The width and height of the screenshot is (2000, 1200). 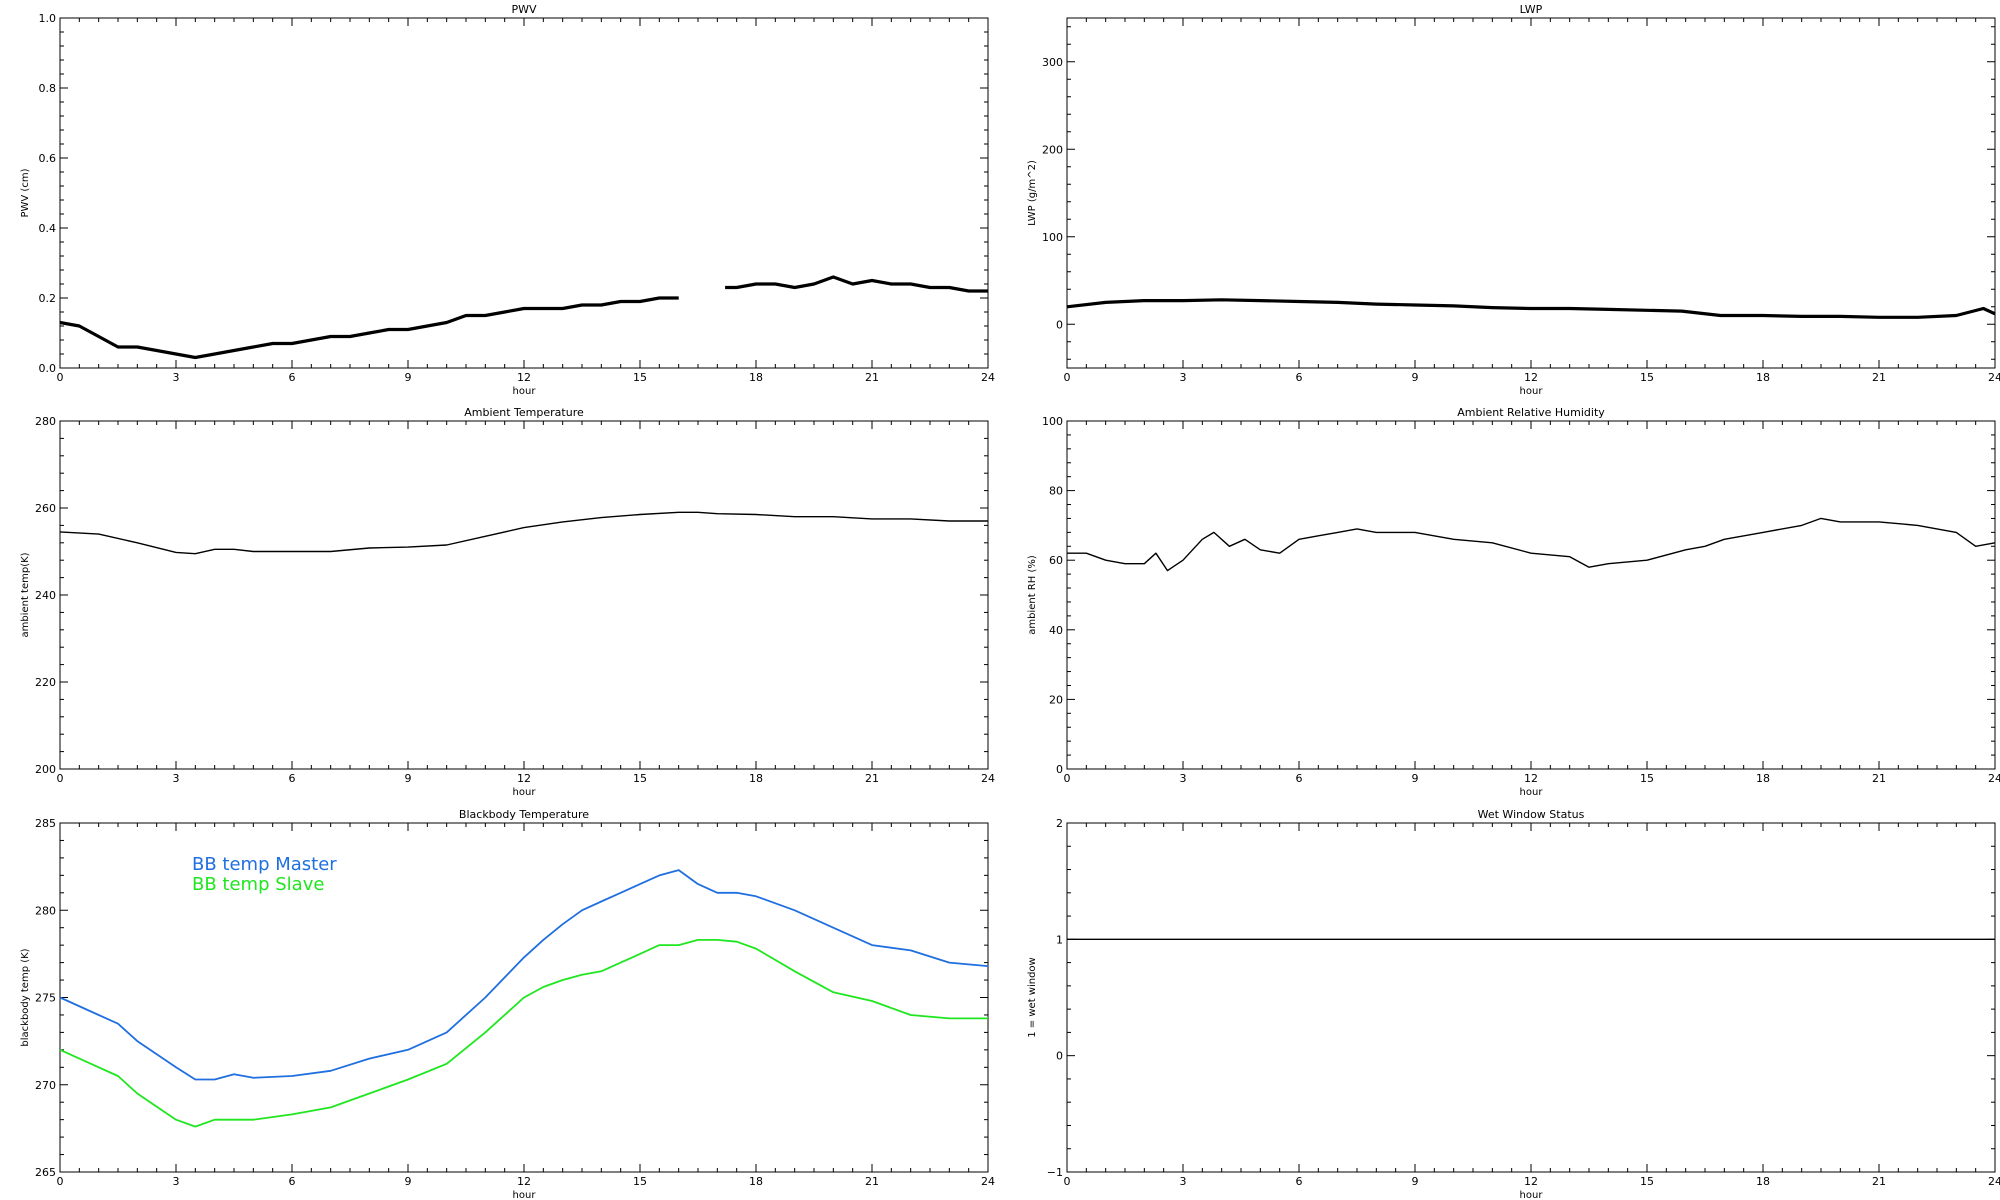 I want to click on y-tick-label: 40, so click(x=1056, y=630).